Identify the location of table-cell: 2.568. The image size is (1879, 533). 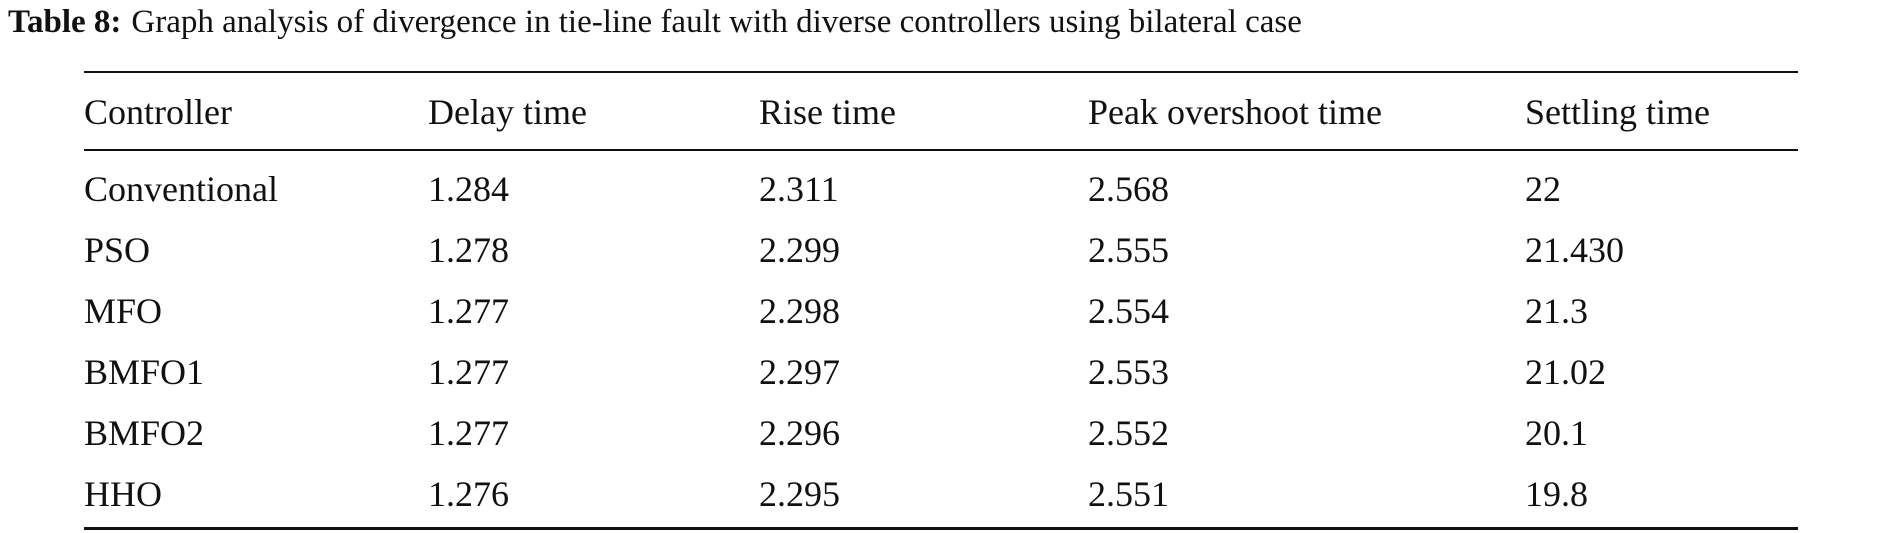
(1128, 189).